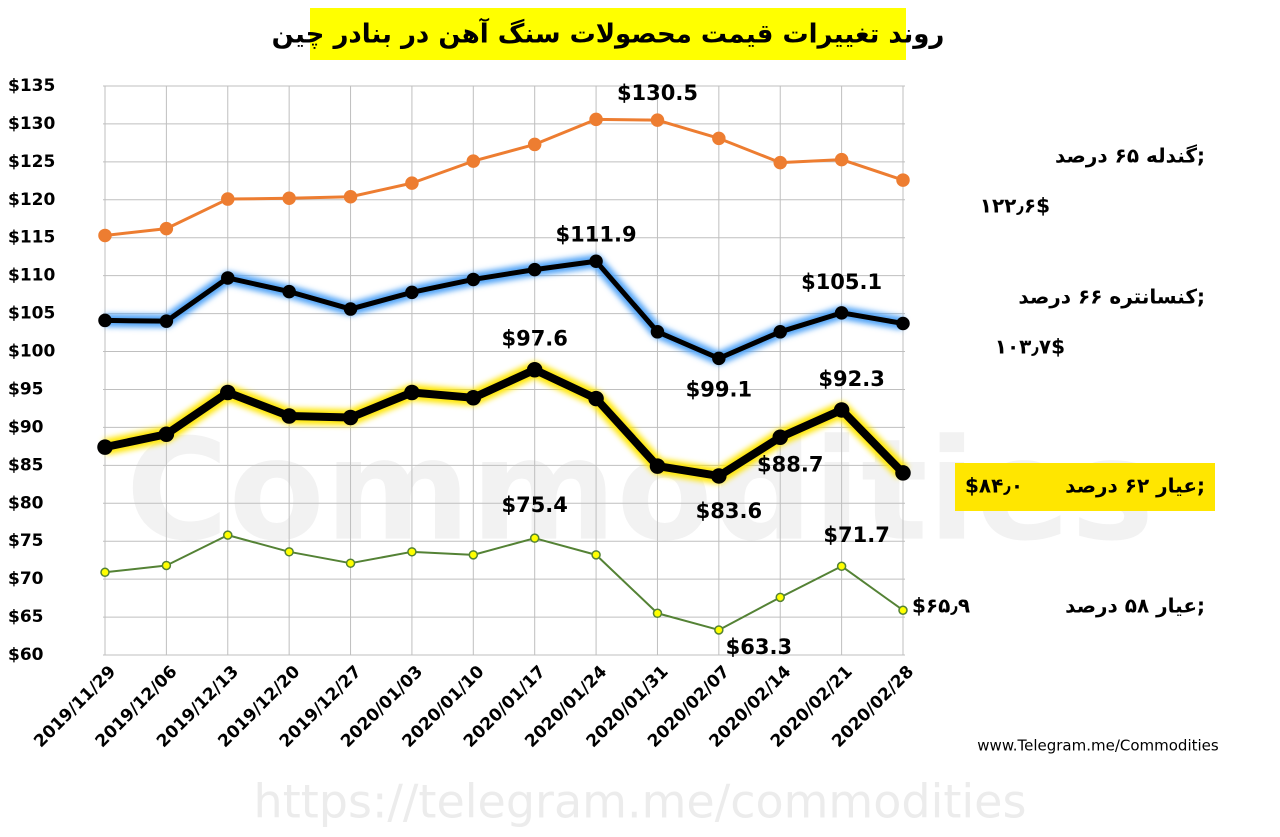 The image size is (1280, 837). Describe the element at coordinates (26, 503) in the screenshot. I see `y-tick-label: $80` at that location.